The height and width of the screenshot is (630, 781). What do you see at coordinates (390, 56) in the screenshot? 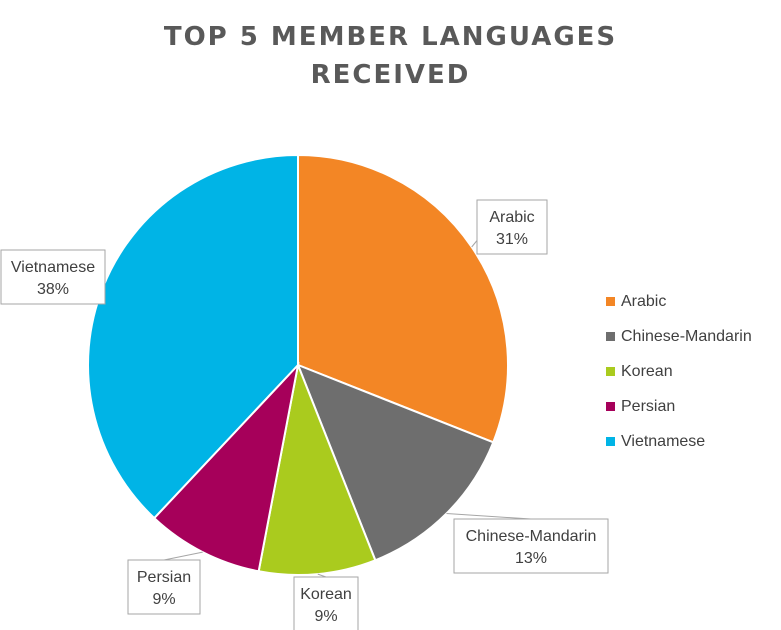
I see `chart-title: TOP 5 MEMBER LANGUAGES RECEIVED` at bounding box center [390, 56].